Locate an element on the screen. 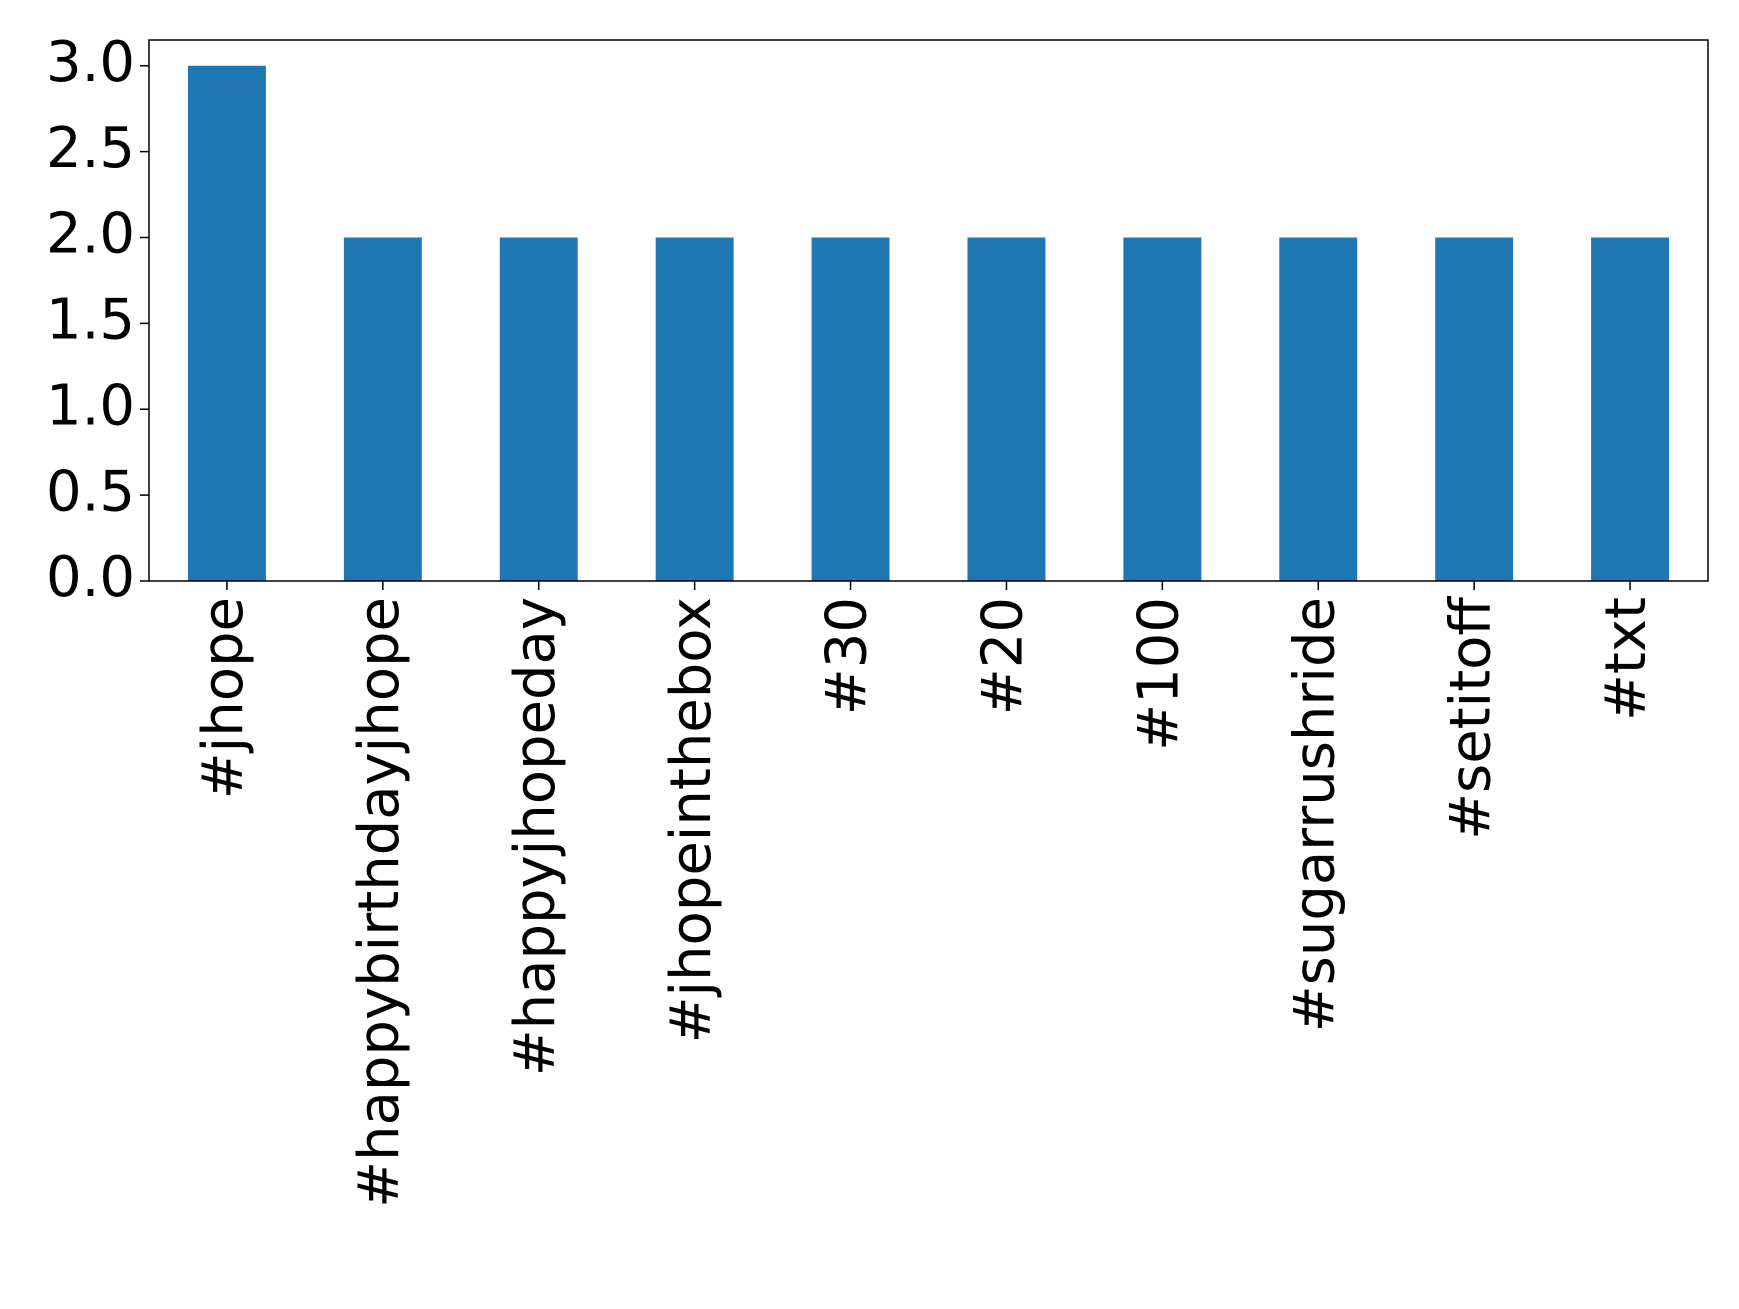 The height and width of the screenshot is (1309, 1739). y-tick-label: 1.0 is located at coordinates (90, 405).